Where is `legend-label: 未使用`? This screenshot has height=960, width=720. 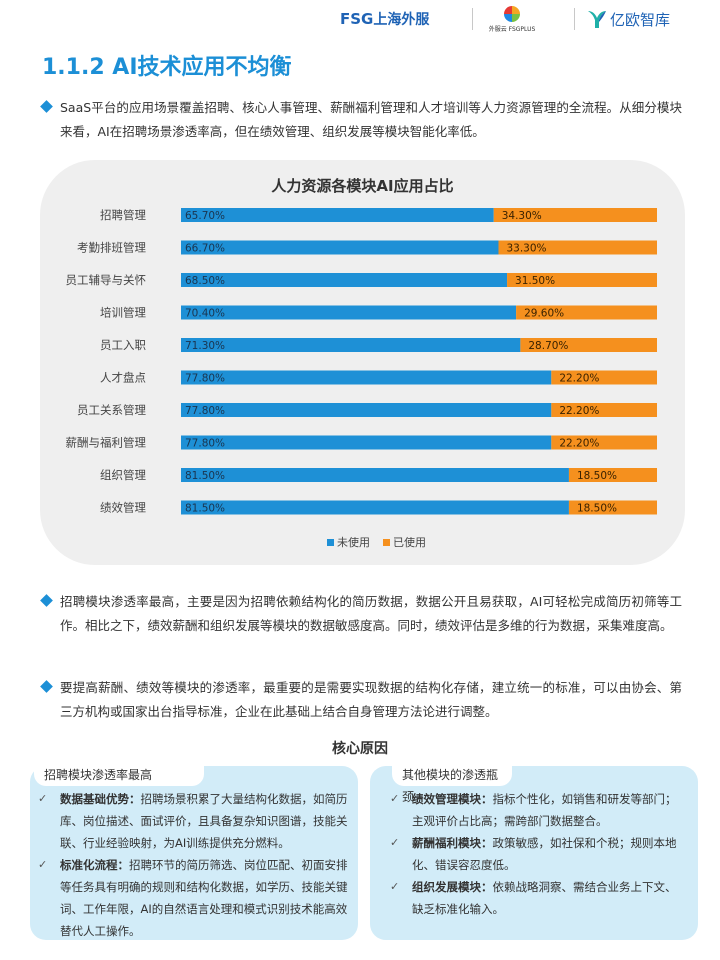 legend-label: 未使用 is located at coordinates (353, 542).